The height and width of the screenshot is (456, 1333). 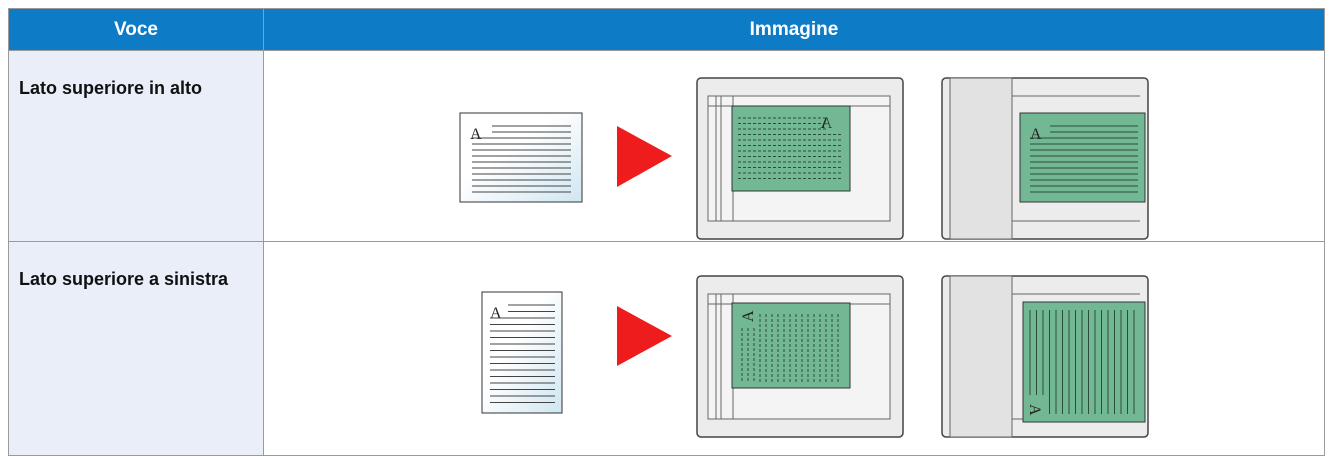 I want to click on header-cell: Voce, so click(x=136, y=29).